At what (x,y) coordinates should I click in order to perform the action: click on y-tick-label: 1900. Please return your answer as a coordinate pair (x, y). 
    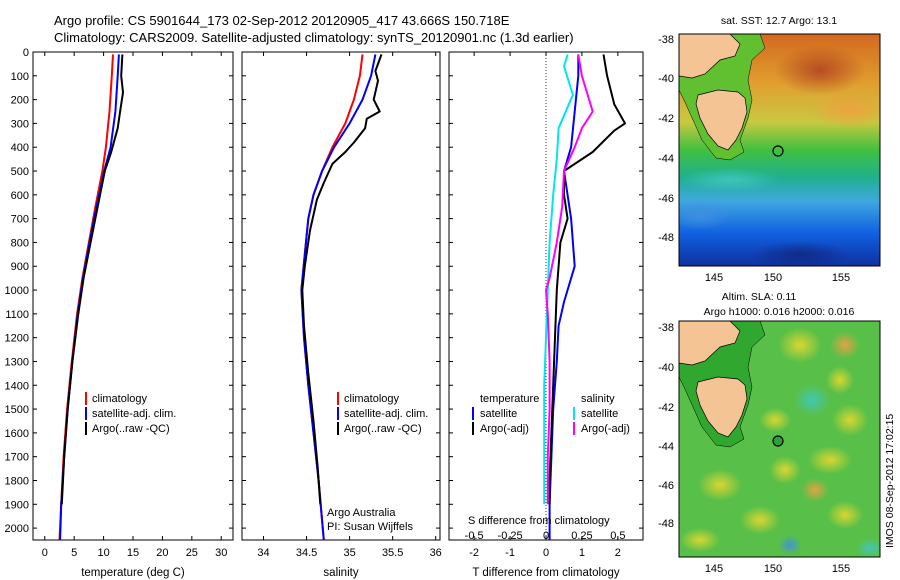
    Looking at the image, I should click on (17, 505).